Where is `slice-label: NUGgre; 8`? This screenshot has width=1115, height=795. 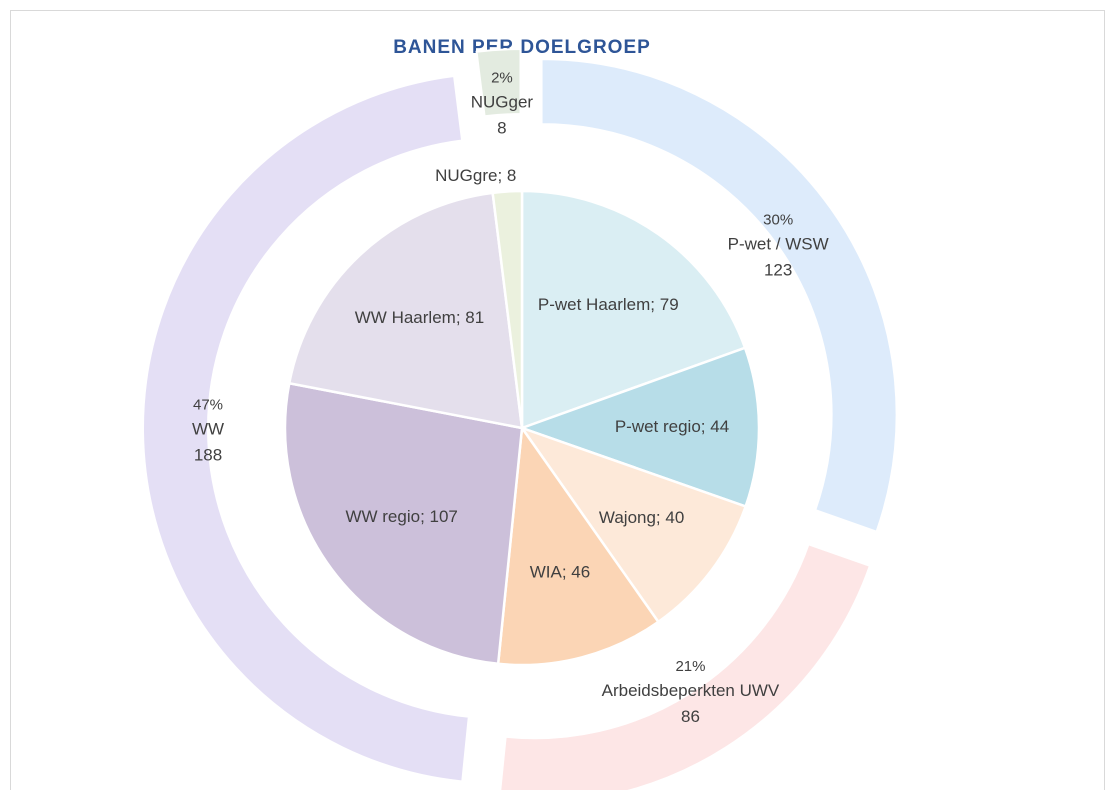 slice-label: NUGgre; 8 is located at coordinates (475, 175).